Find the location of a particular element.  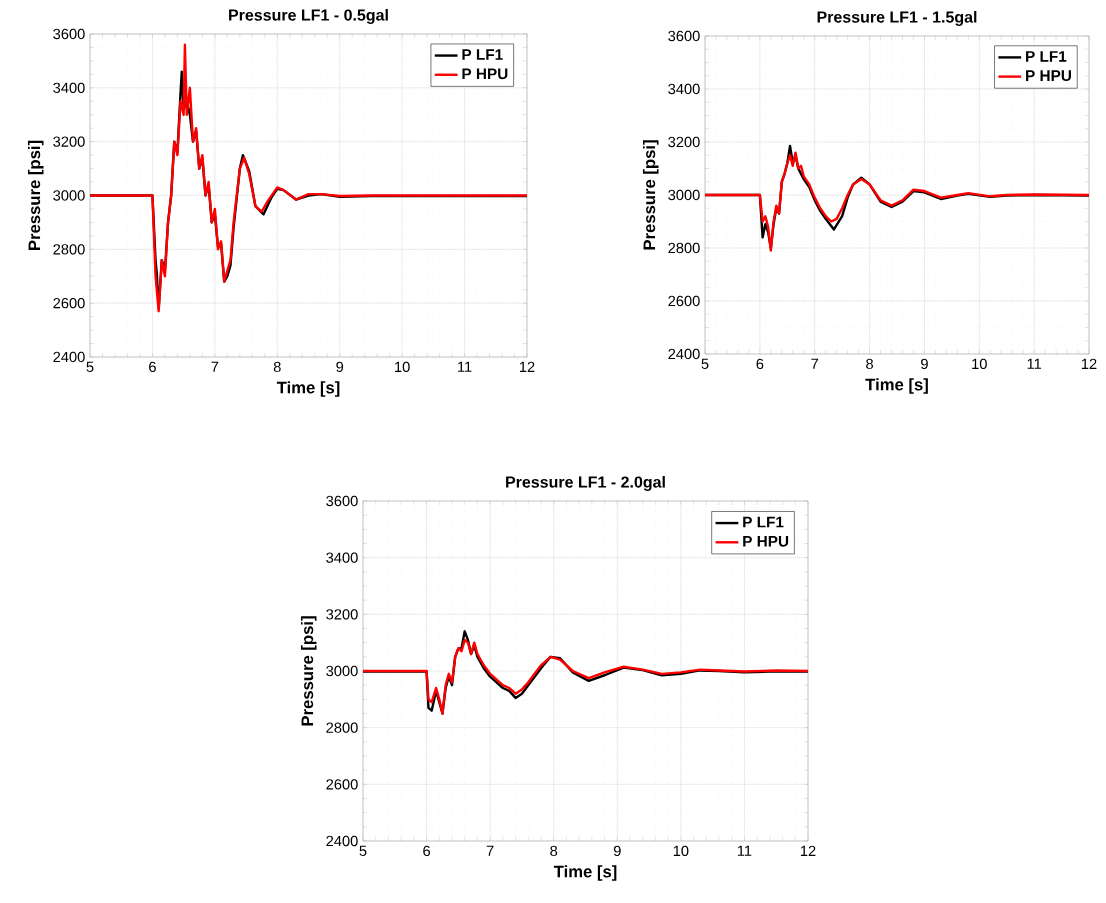

chart-title: Pressure LF1 - 1.5gal is located at coordinates (897, 18).